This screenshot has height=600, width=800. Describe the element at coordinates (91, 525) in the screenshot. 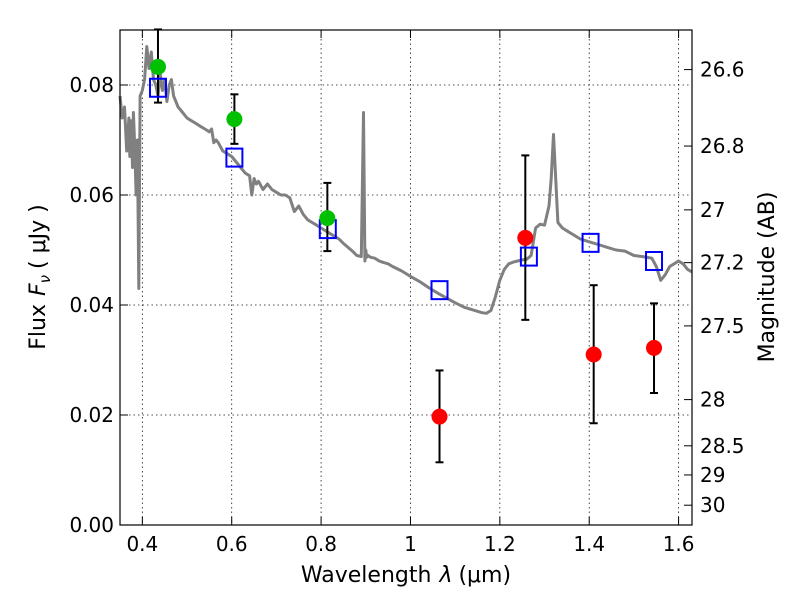

I see `y-tick-label: 0.00` at that location.